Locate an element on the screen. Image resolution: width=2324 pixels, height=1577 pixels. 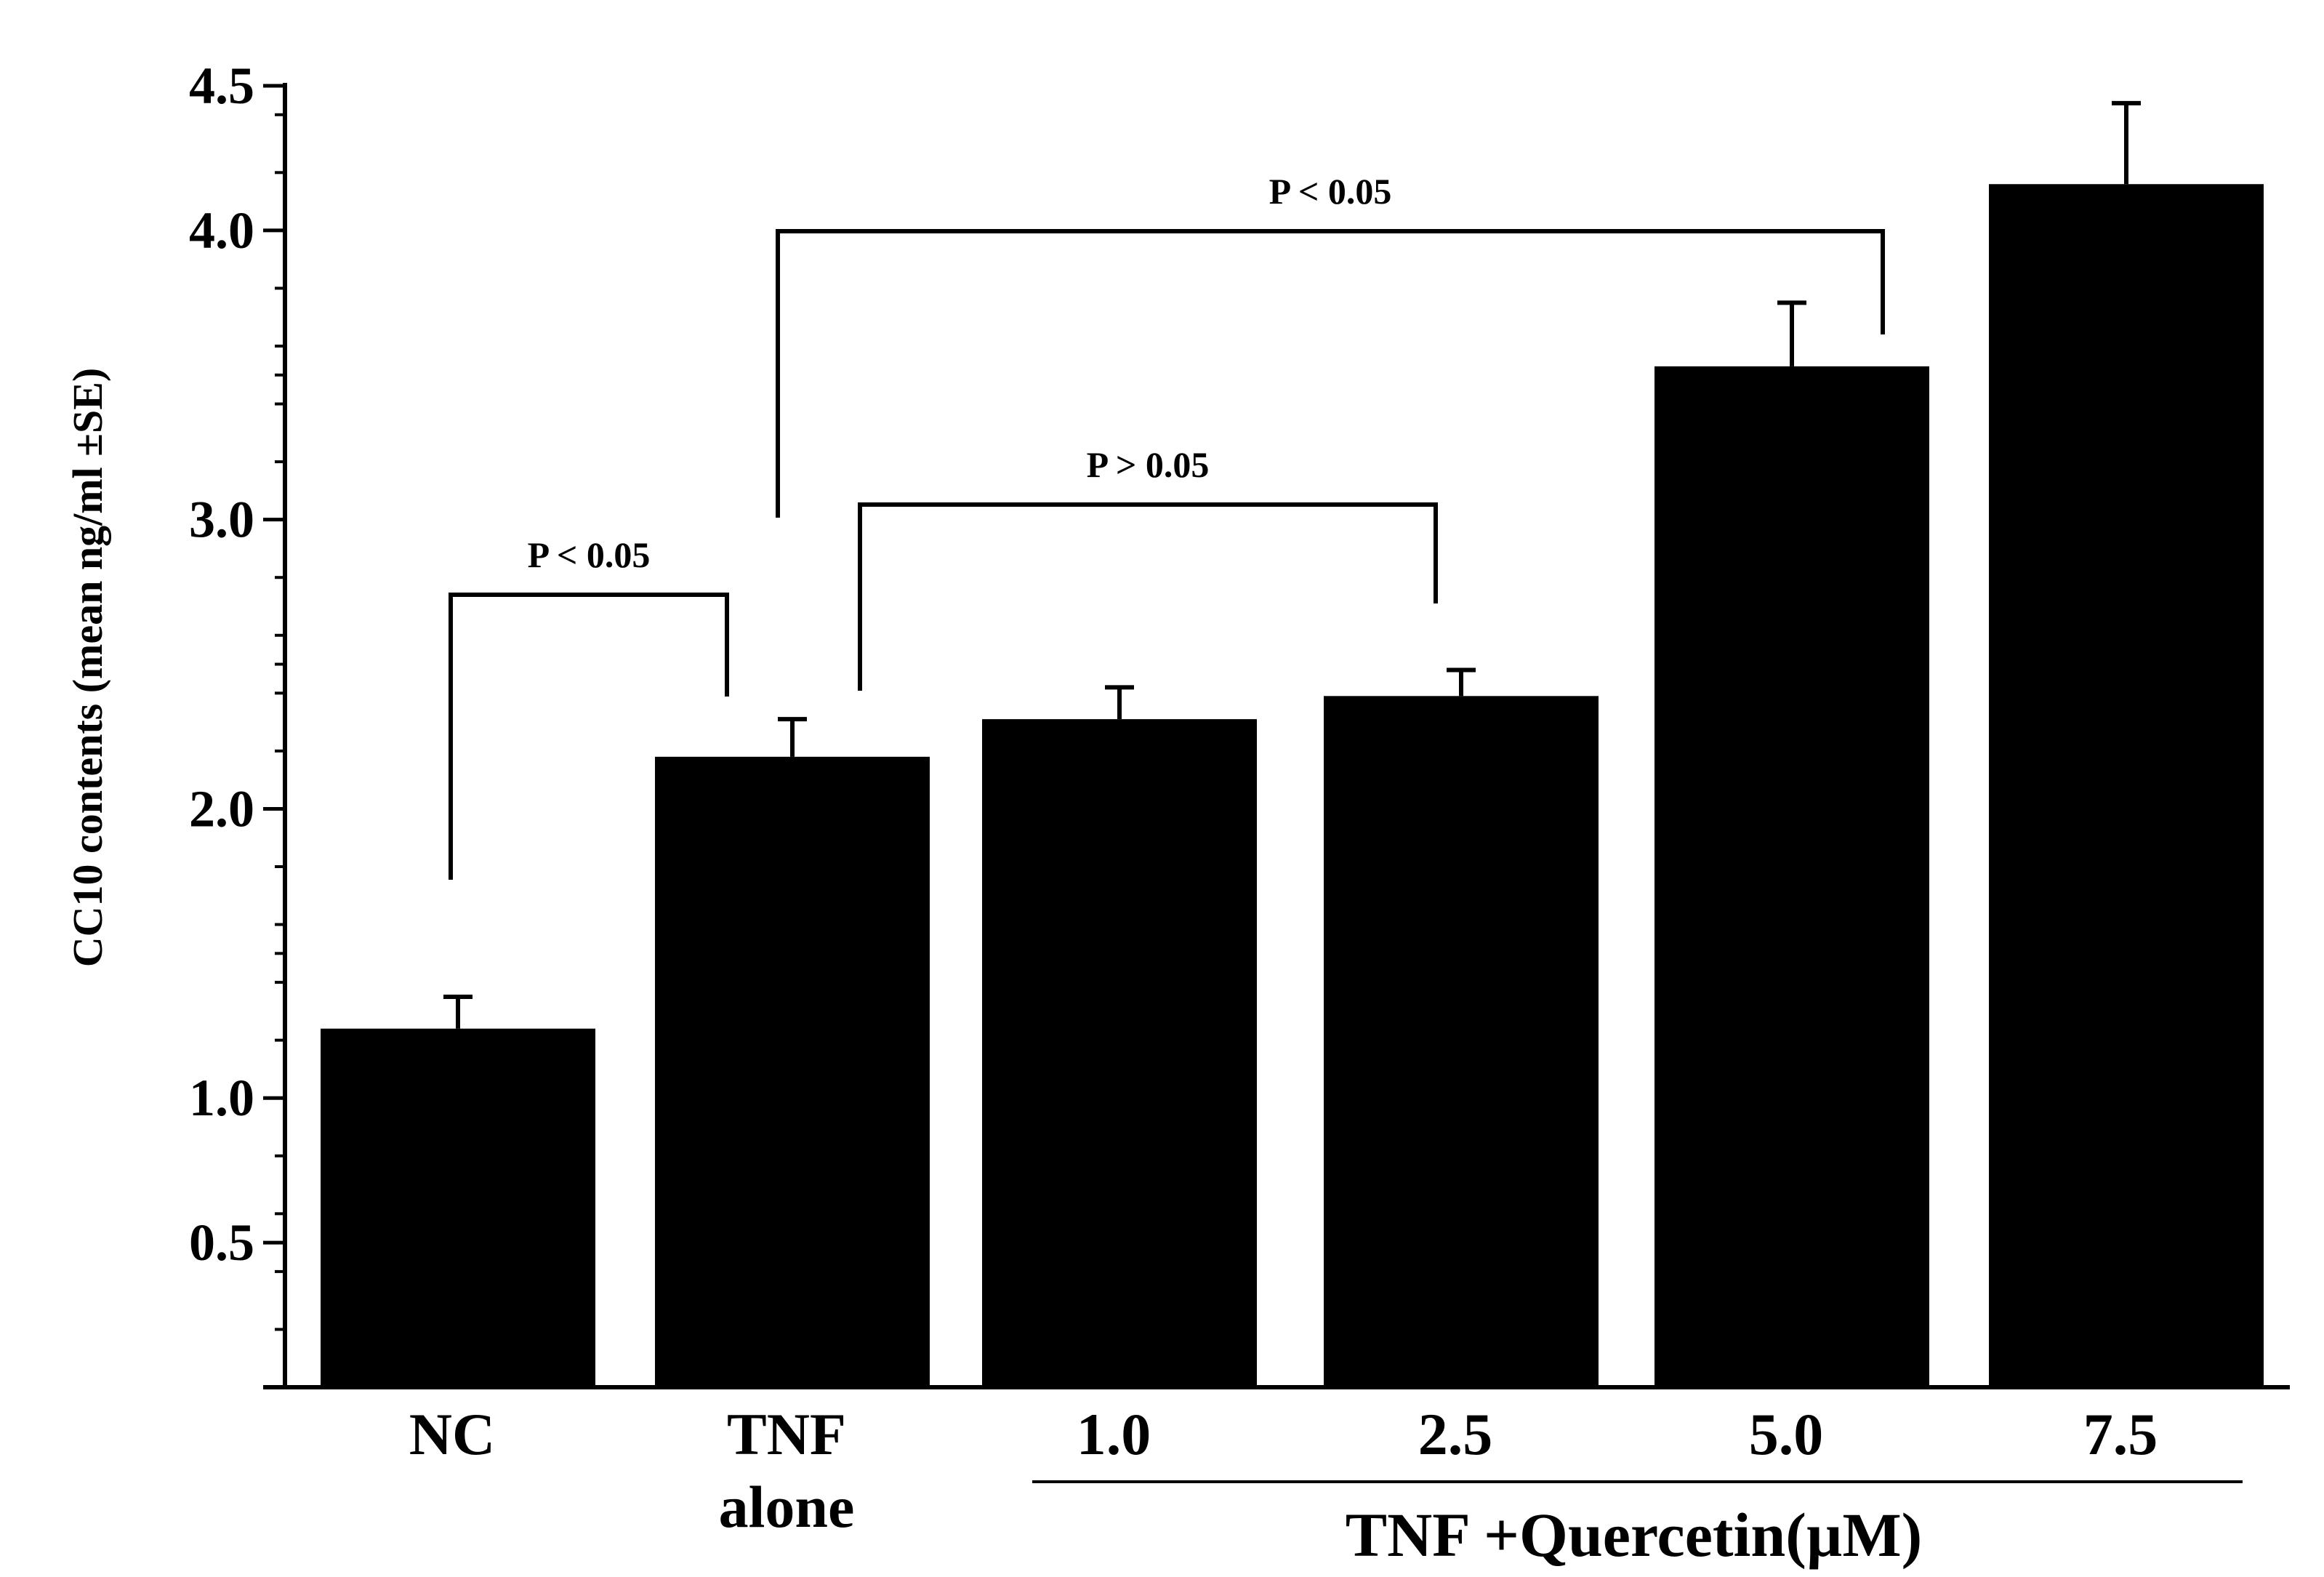
x-tick-label: alone is located at coordinates (787, 1507).